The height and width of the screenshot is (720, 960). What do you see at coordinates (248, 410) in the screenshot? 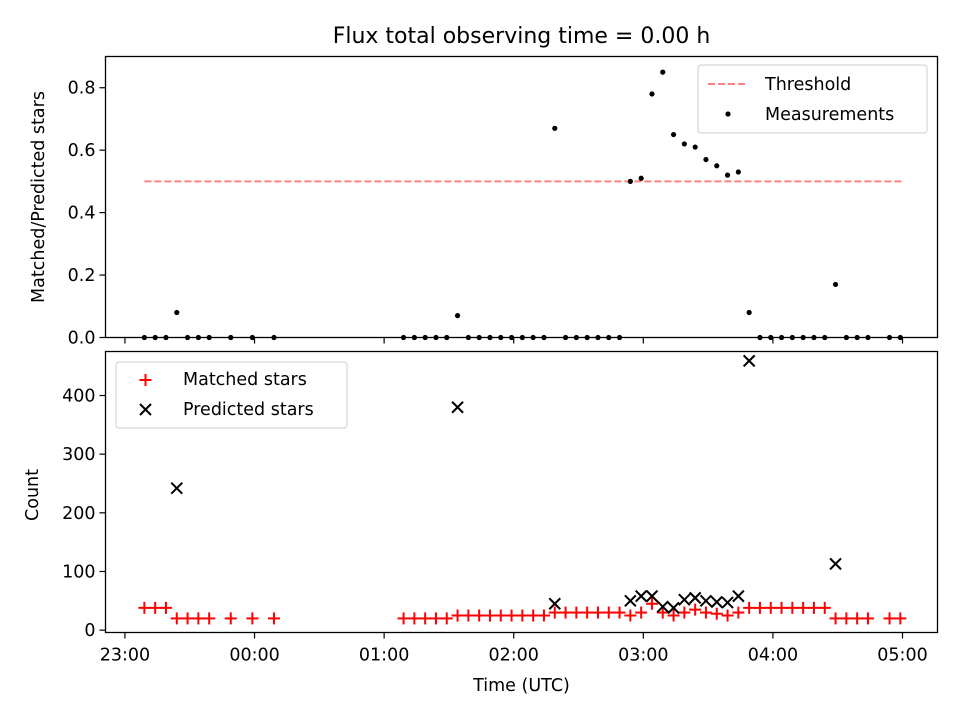
I see `legend-predicted-label: Predicted stars` at bounding box center [248, 410].